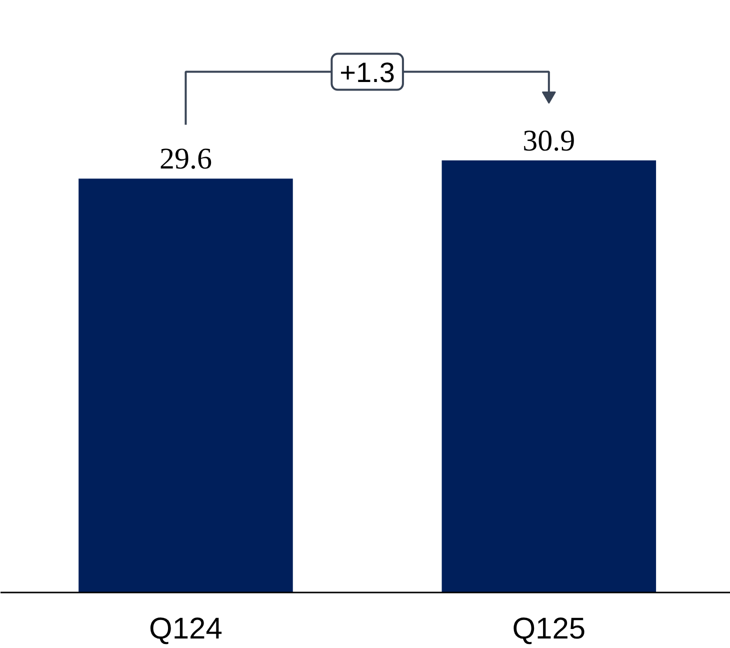  I want to click on data-label: 30.9, so click(549, 141).